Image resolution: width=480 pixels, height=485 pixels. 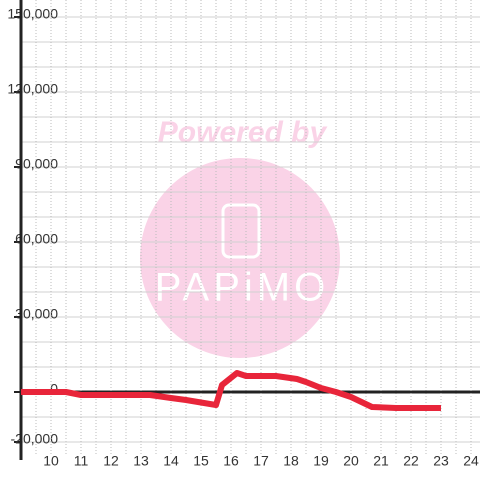 What do you see at coordinates (381, 461) in the screenshot?
I see `x-tick-label: 21` at bounding box center [381, 461].